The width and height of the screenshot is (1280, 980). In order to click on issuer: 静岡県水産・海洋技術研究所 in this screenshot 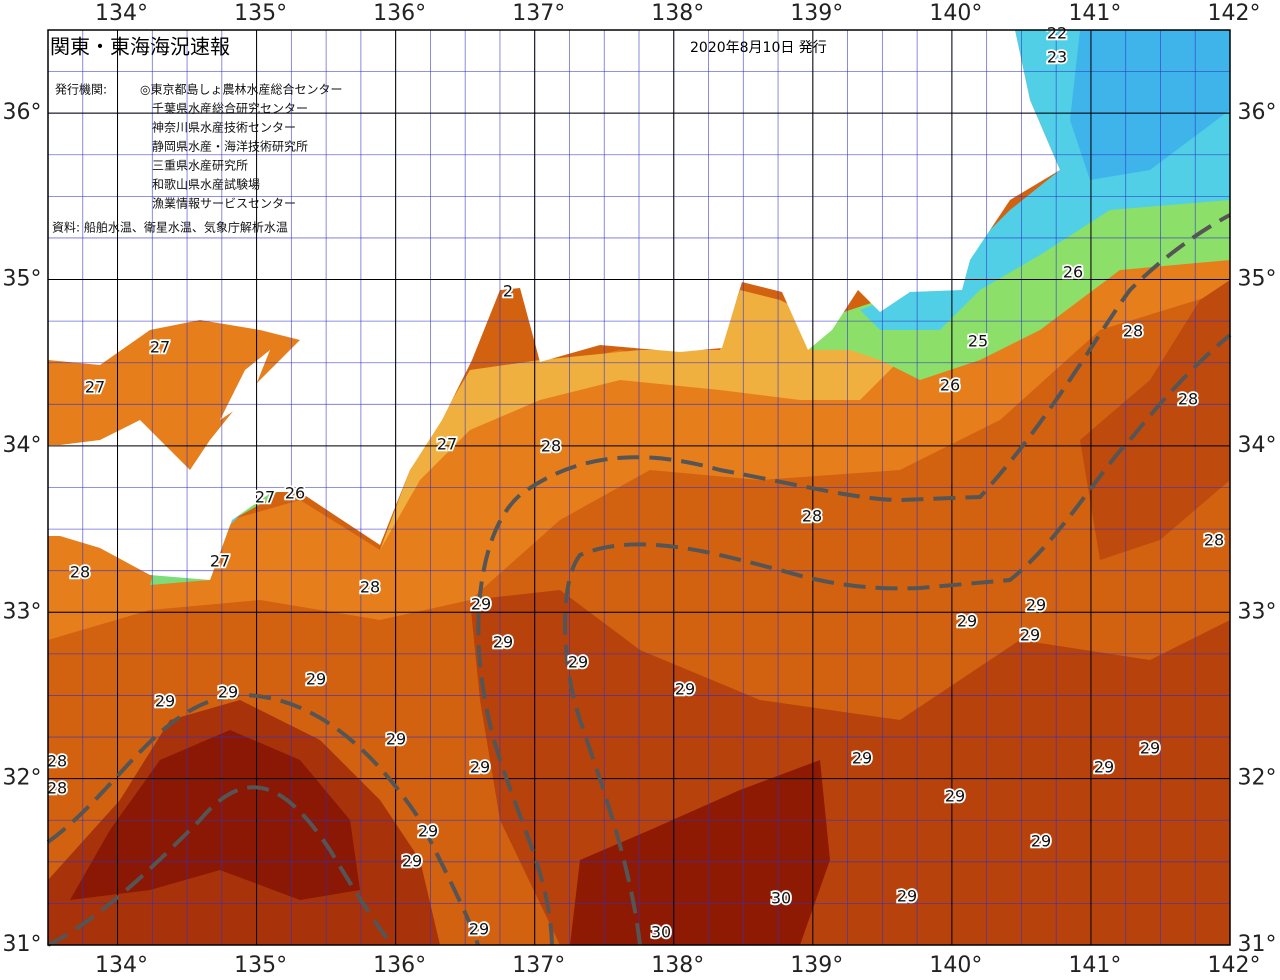, I will do `click(230, 146)`.